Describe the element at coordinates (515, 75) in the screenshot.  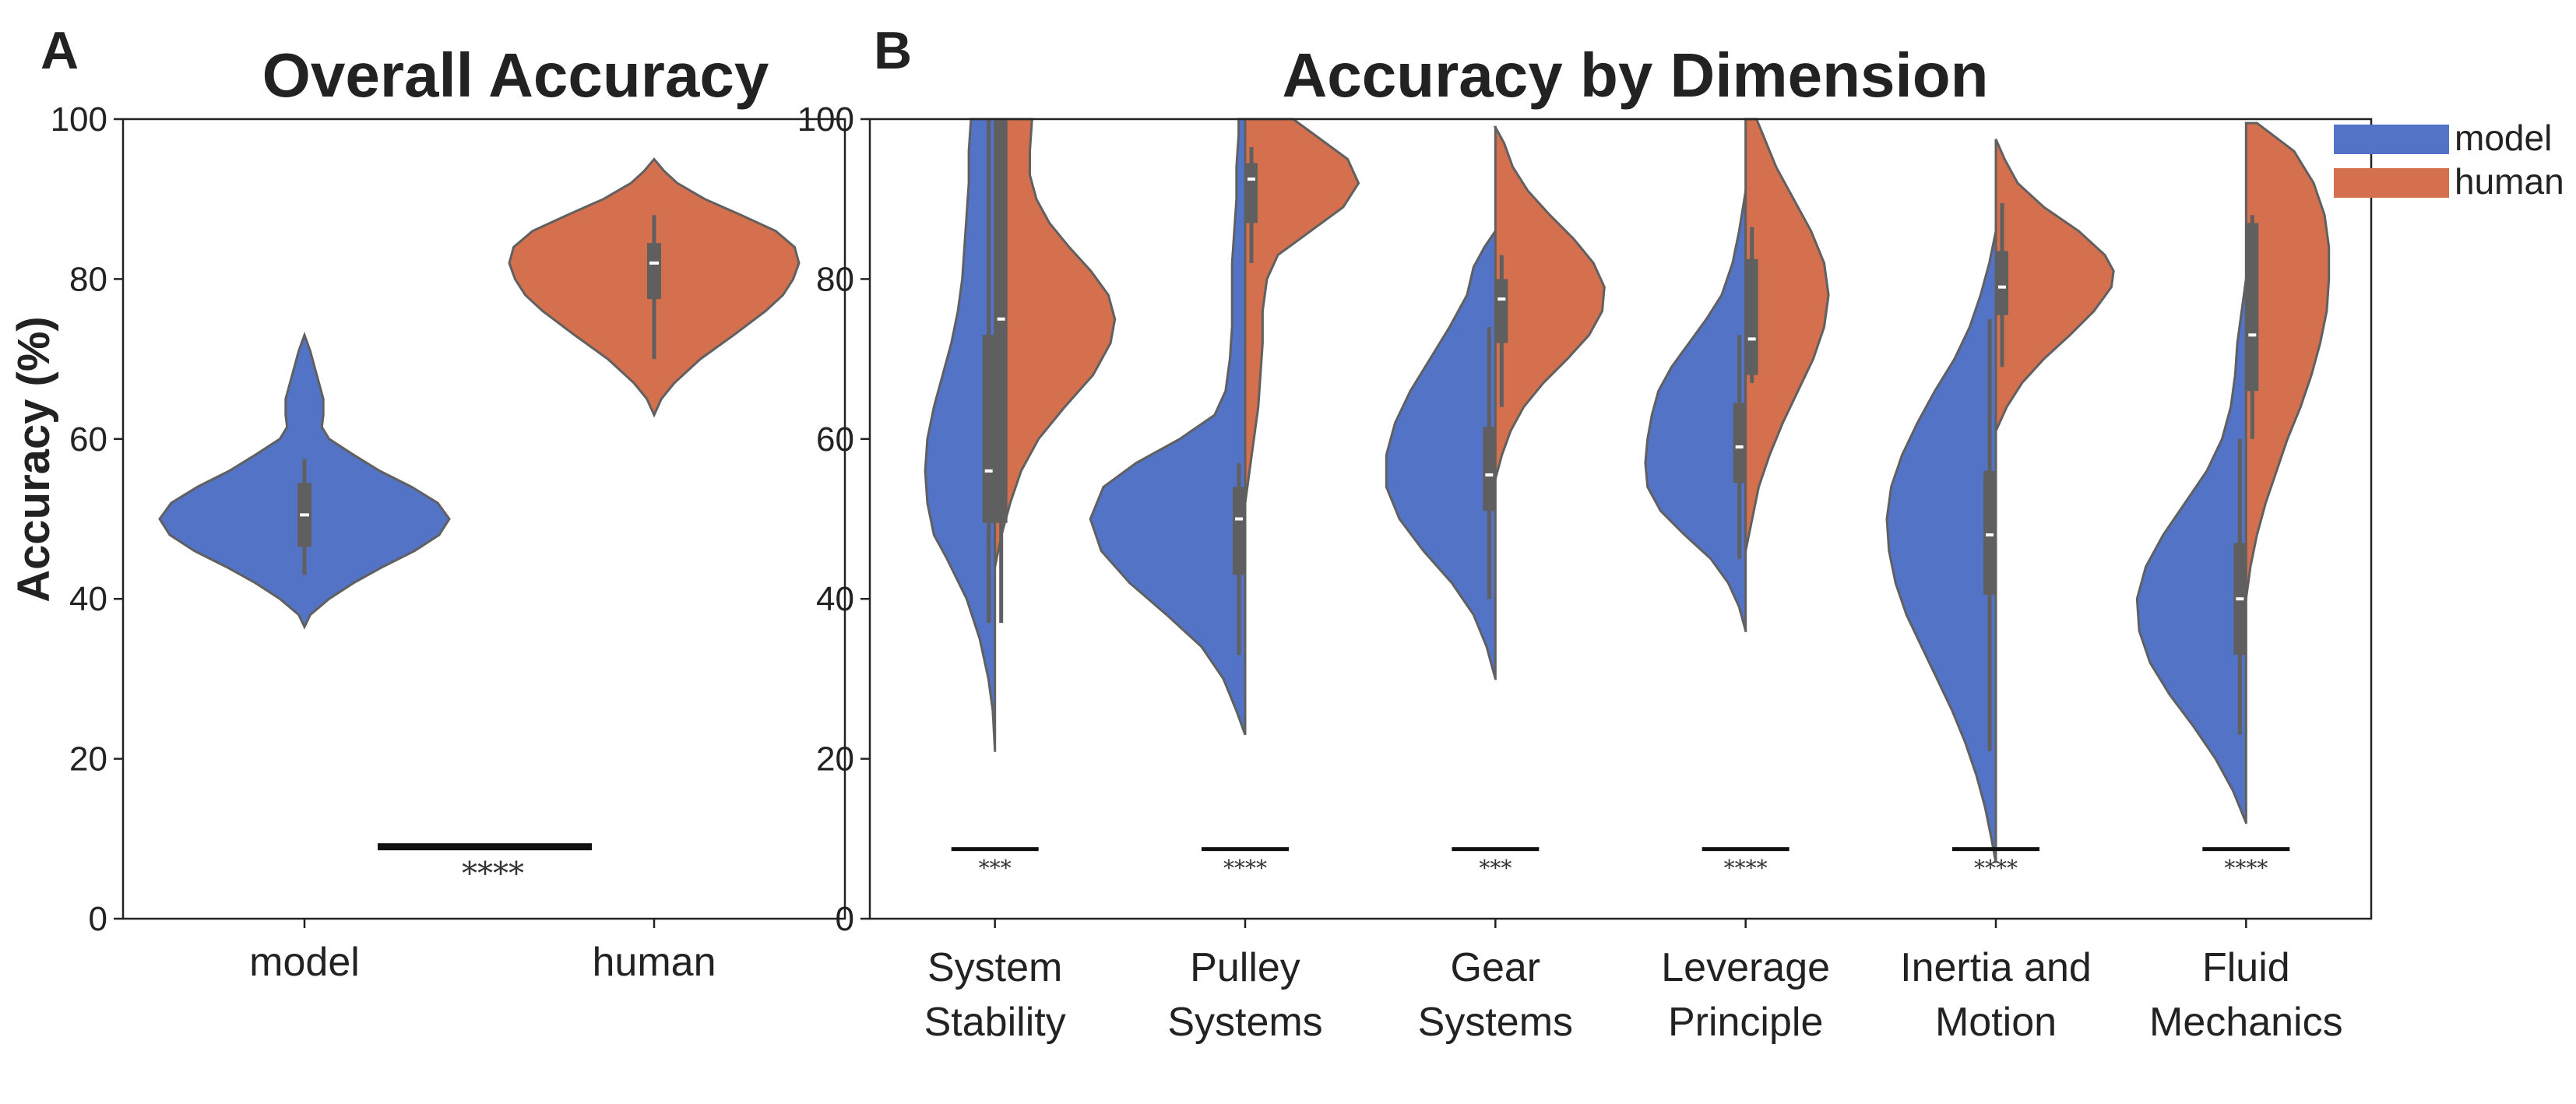
I see `chart-a-title: Overall Accuracy` at that location.